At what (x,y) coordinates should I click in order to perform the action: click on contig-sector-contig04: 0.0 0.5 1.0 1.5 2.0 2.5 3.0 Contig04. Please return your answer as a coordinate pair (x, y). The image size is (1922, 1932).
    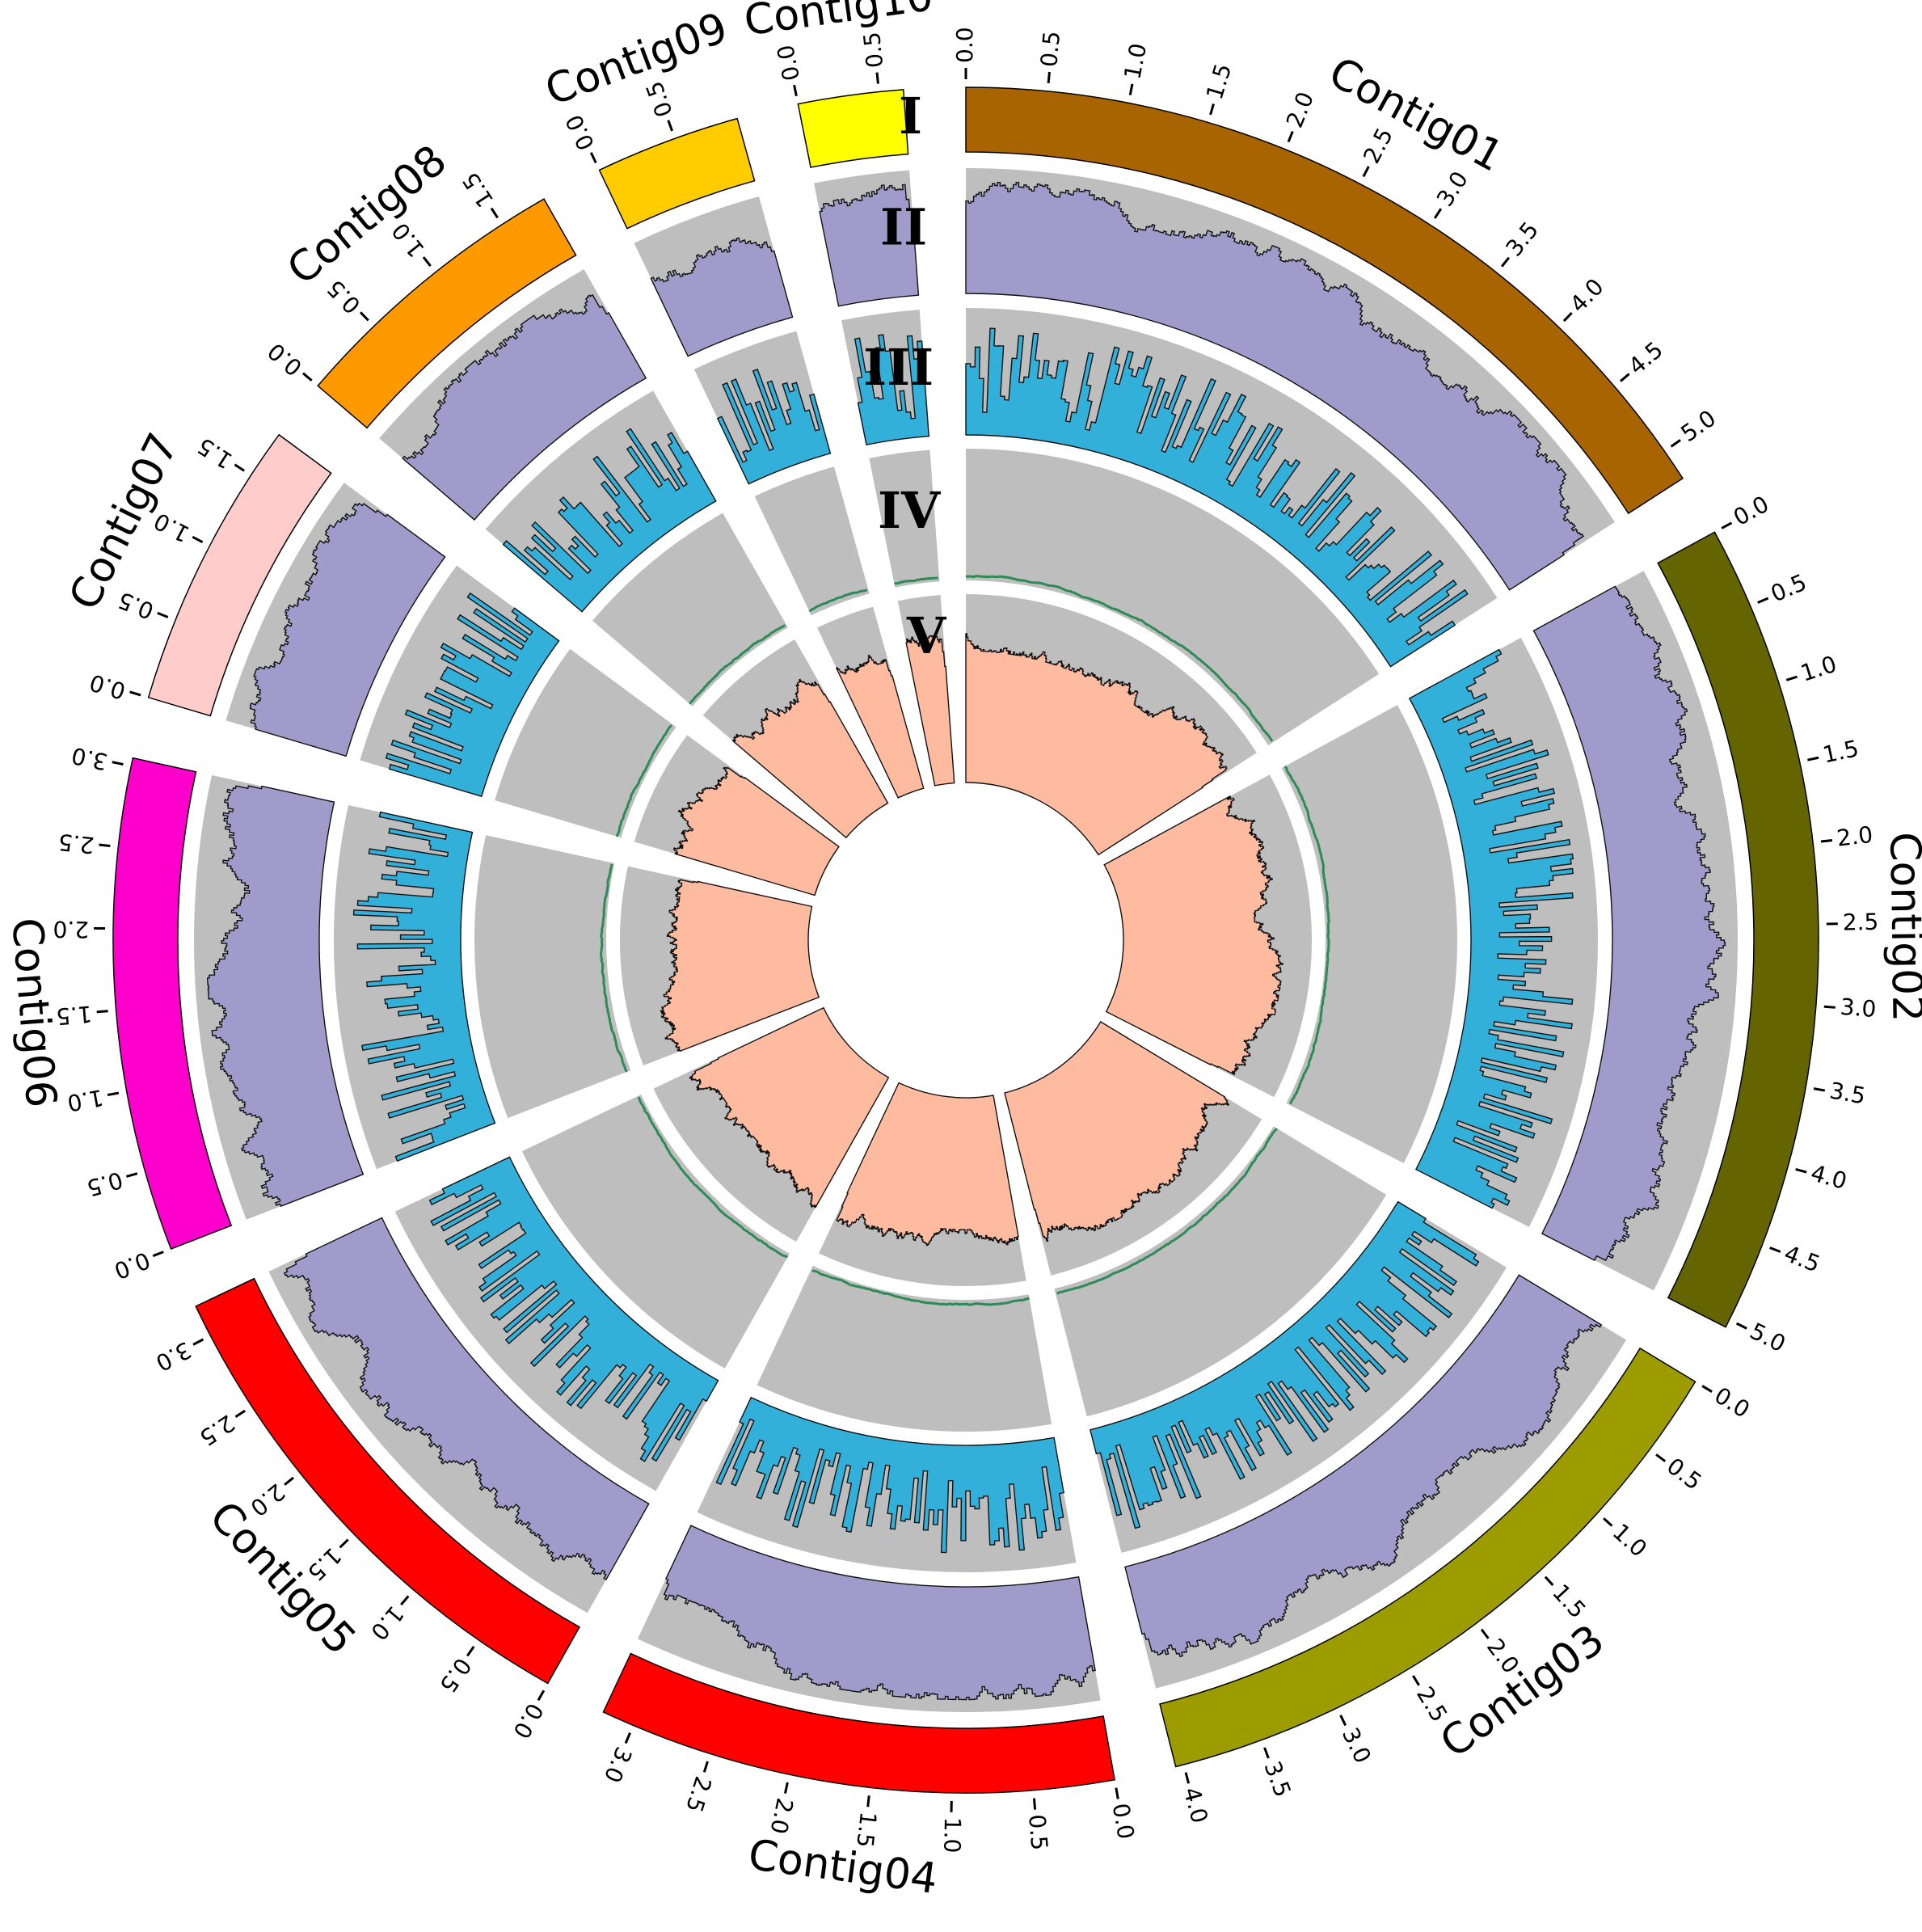
    Looking at the image, I should click on (869, 1493).